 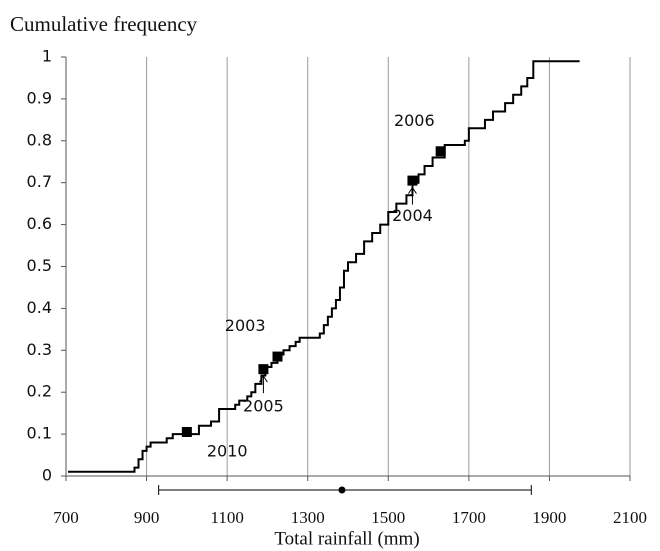 I want to click on year-label: 2006, so click(x=414, y=120).